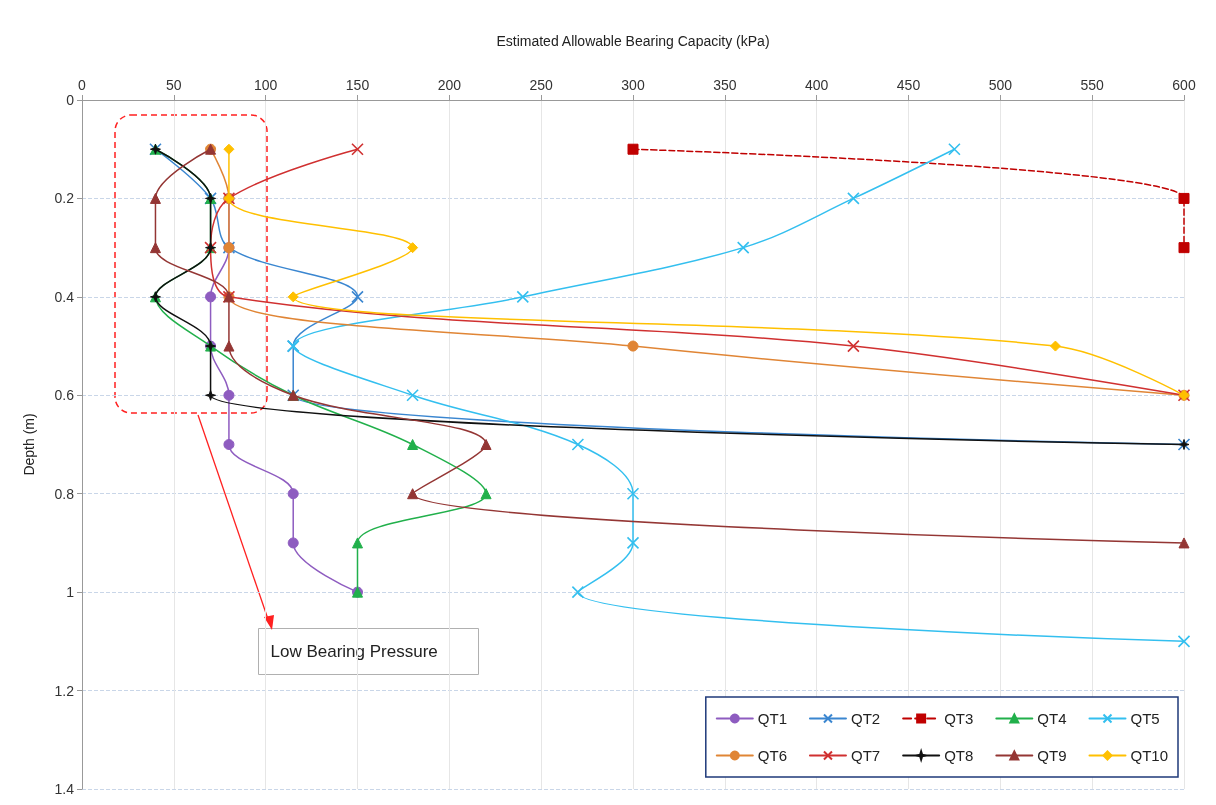 This screenshot has height=805, width=1216. I want to click on x-axis-title: Estimated Allowable Bearing Capacity (kPa), so click(633, 41).